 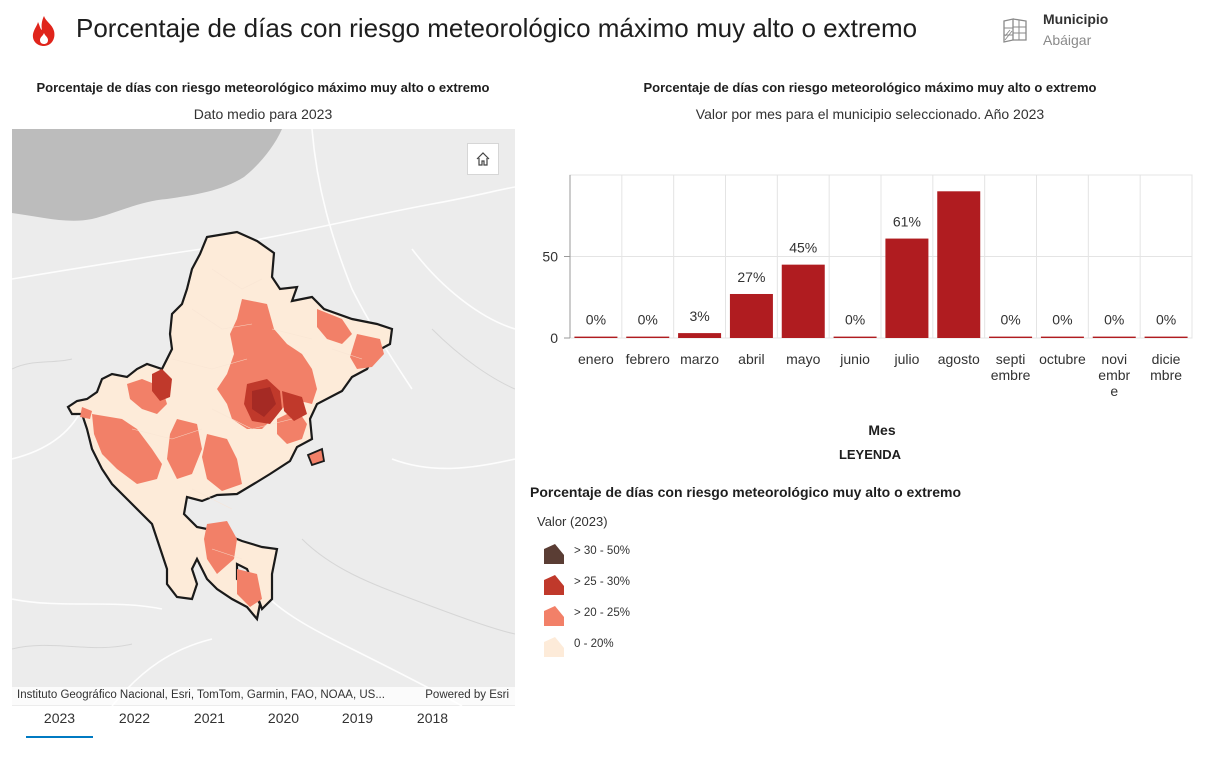 What do you see at coordinates (1114, 337) in the screenshot?
I see `bar-noviembre` at bounding box center [1114, 337].